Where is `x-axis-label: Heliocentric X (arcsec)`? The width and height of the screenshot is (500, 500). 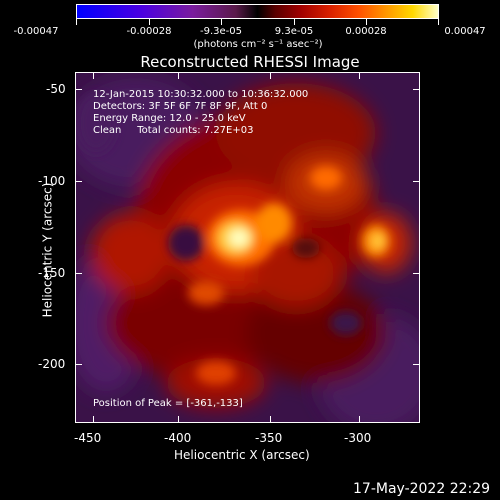 x-axis-label: Heliocentric X (arcsec) is located at coordinates (242, 455).